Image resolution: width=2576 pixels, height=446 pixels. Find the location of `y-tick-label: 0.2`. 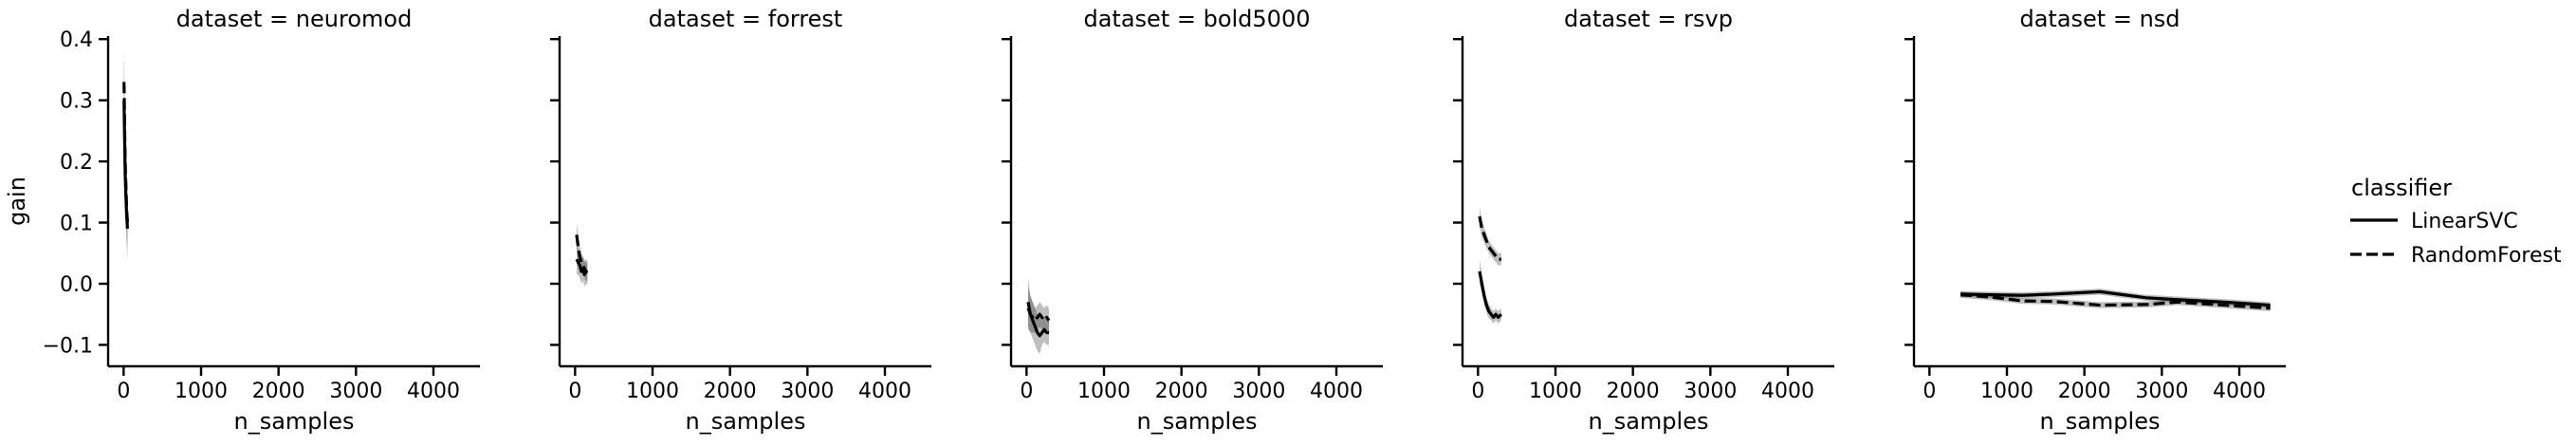

y-tick-label: 0.2 is located at coordinates (76, 163).